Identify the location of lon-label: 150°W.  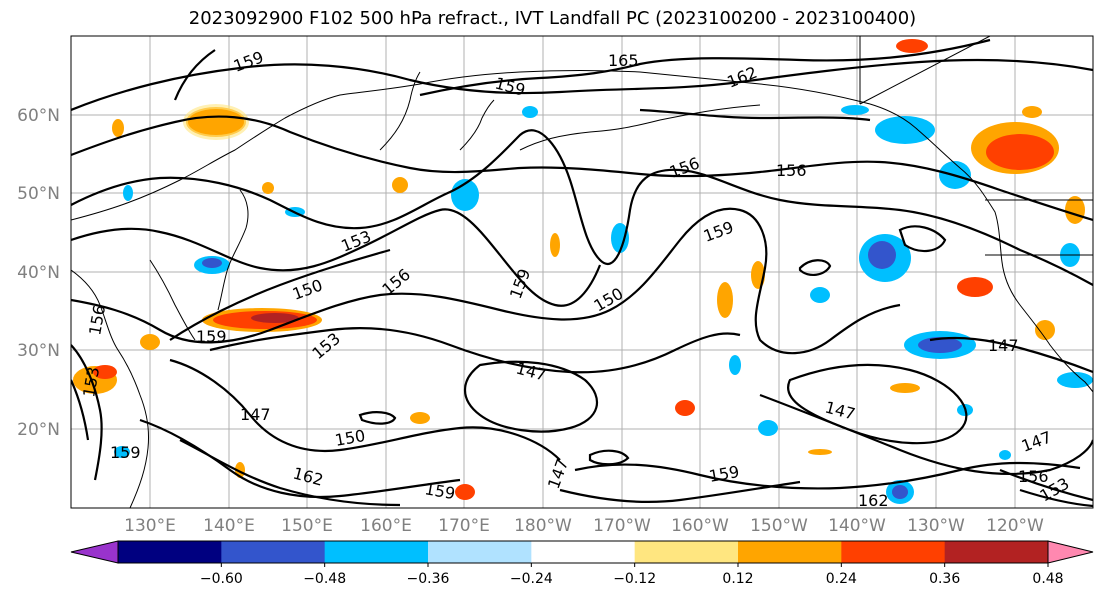
(779, 526).